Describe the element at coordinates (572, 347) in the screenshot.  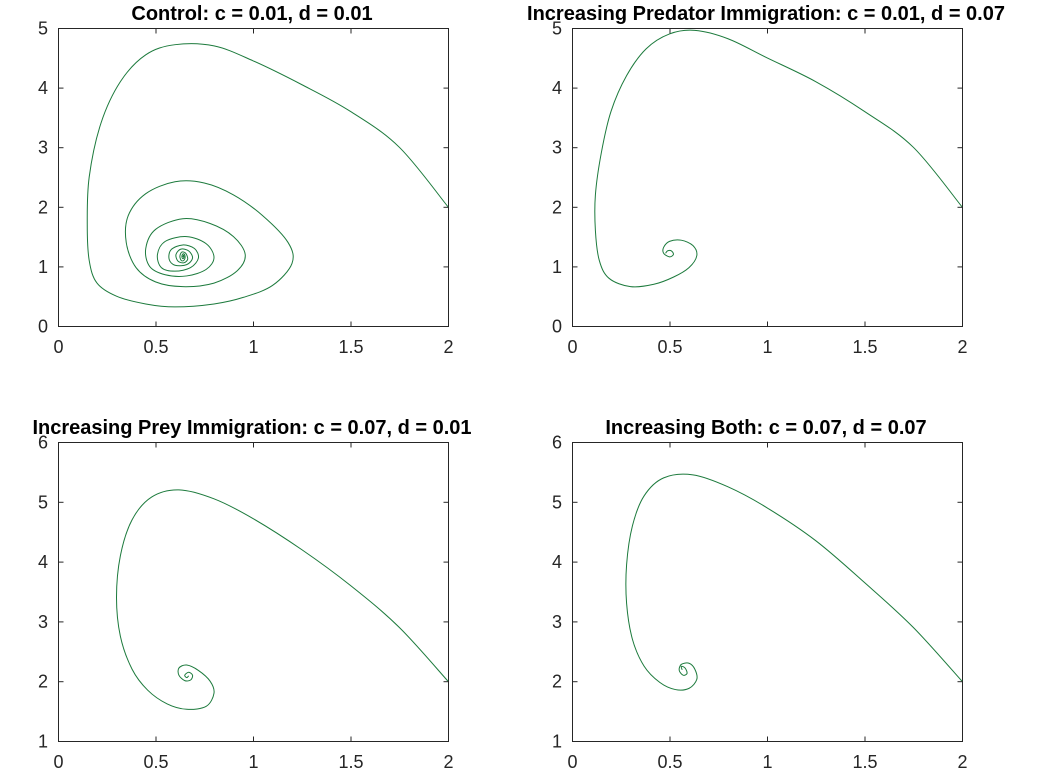
I see `xtick-label-predator-immigration-0: 0` at that location.